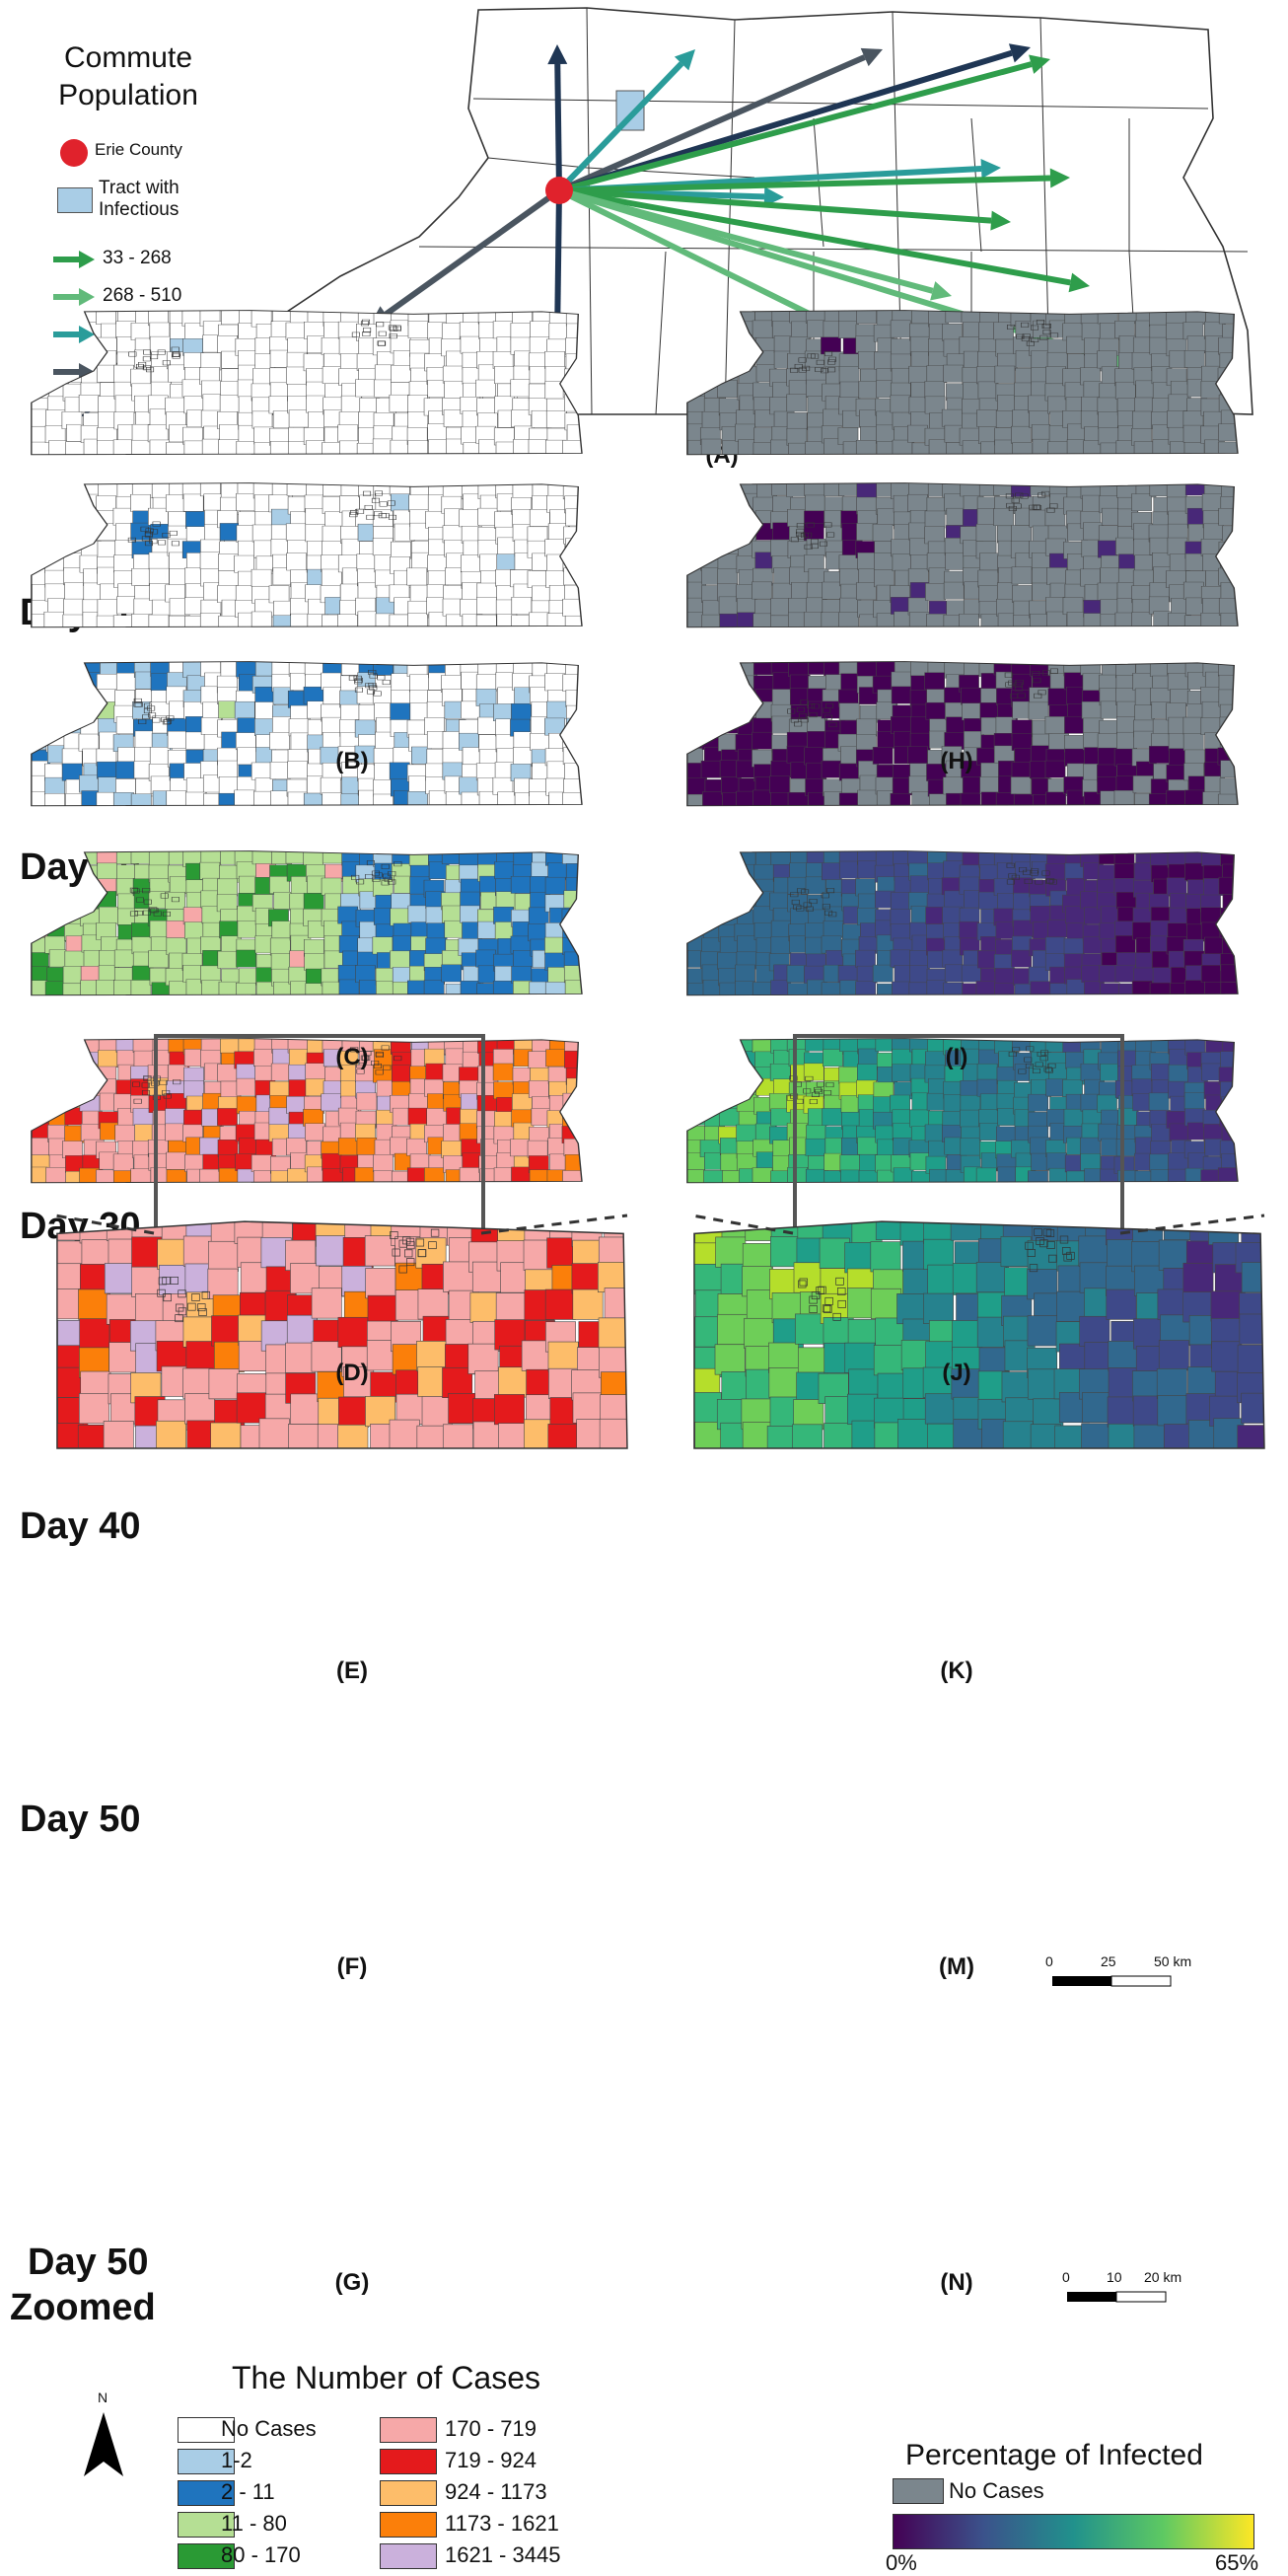  Describe the element at coordinates (237, 2460) in the screenshot. I see `cases-legend-label: 1-2` at that location.